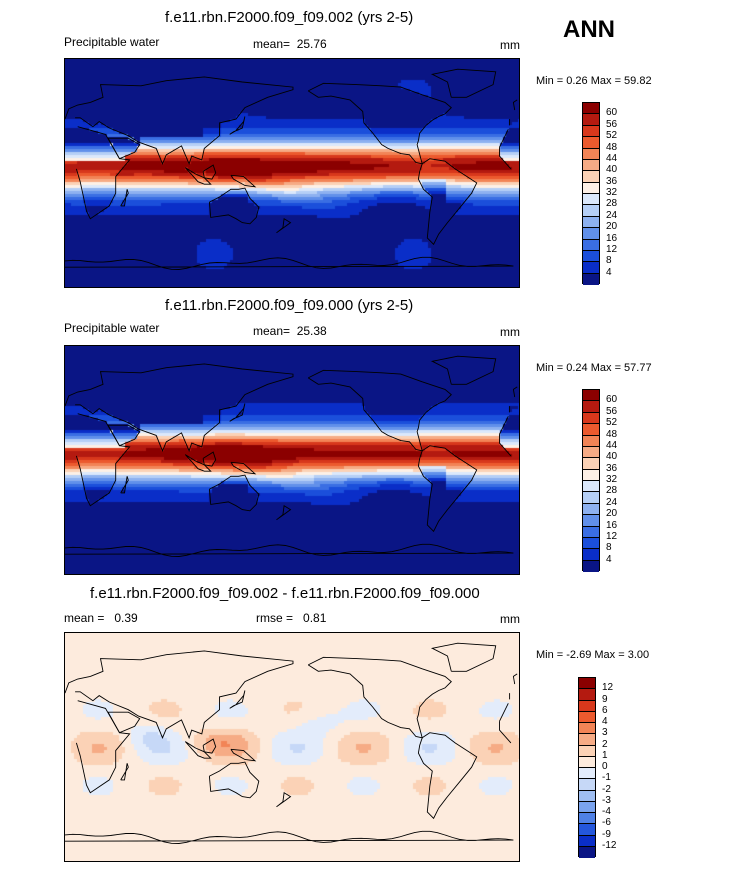  Describe the element at coordinates (112, 42) in the screenshot. I see `panel-1-variable: Precipitable water` at that location.